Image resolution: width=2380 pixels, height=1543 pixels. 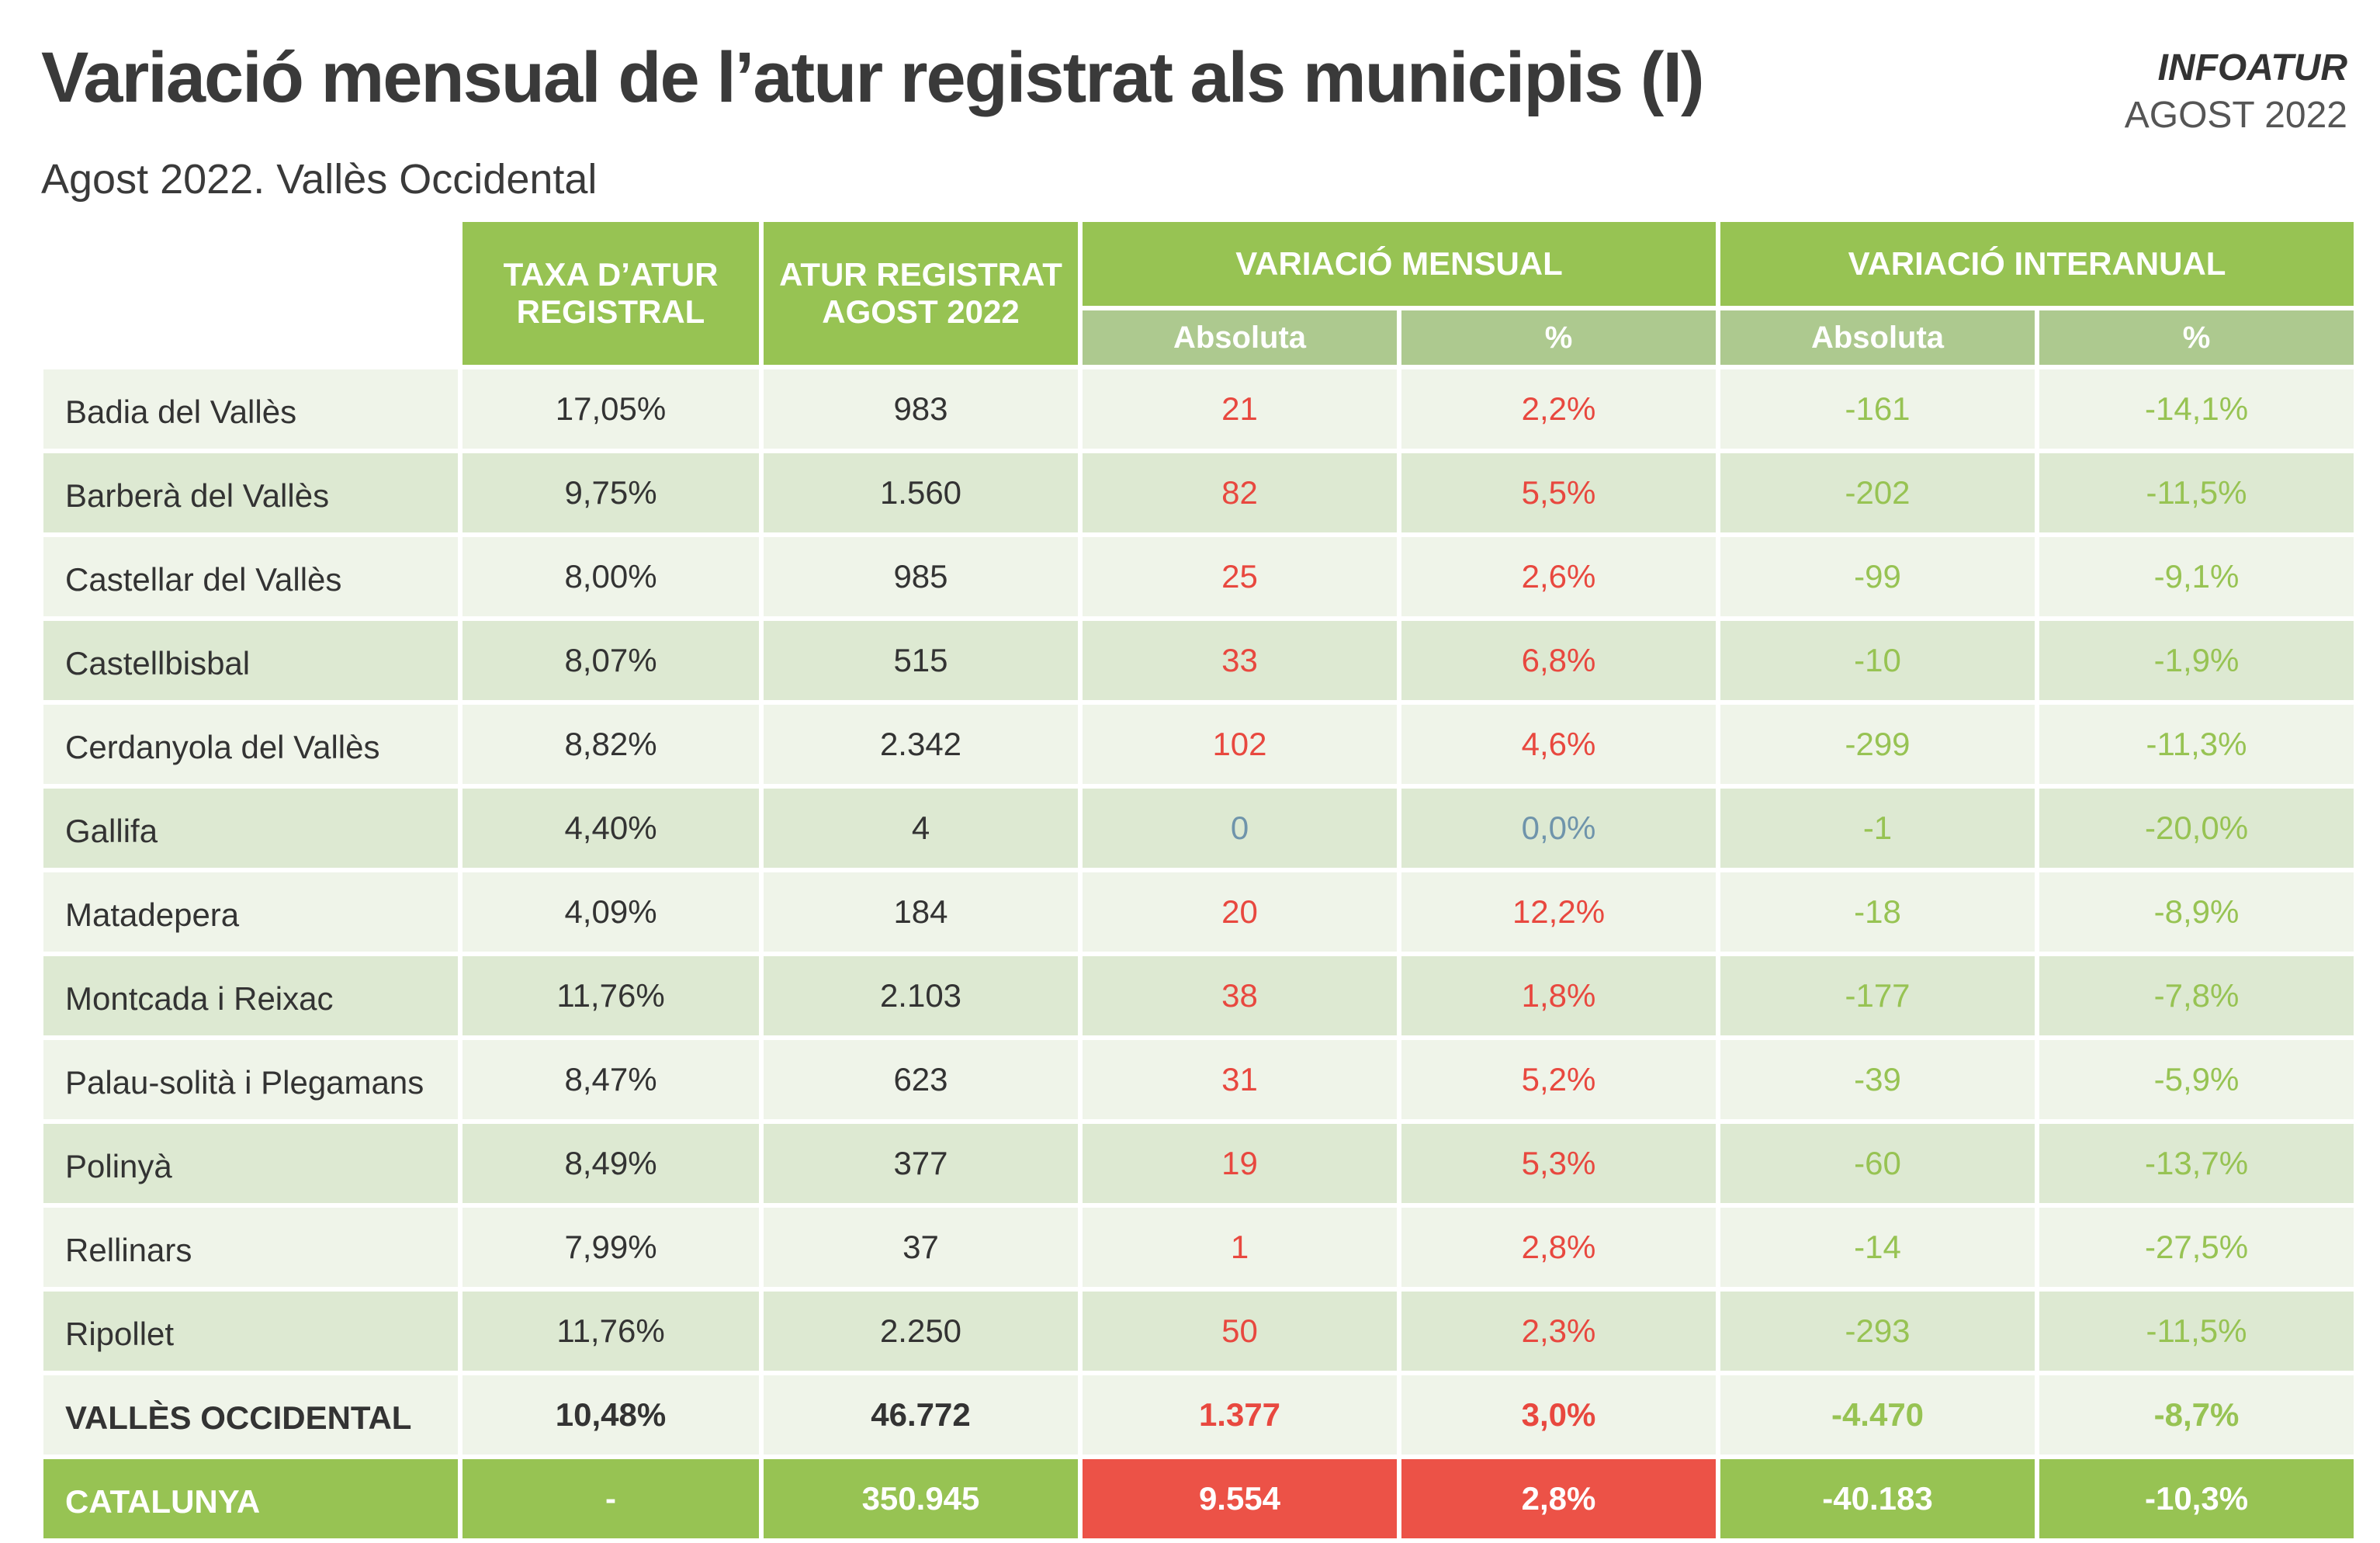 I want to click on cell-annual-pct: -8,9%, so click(x=2196, y=912).